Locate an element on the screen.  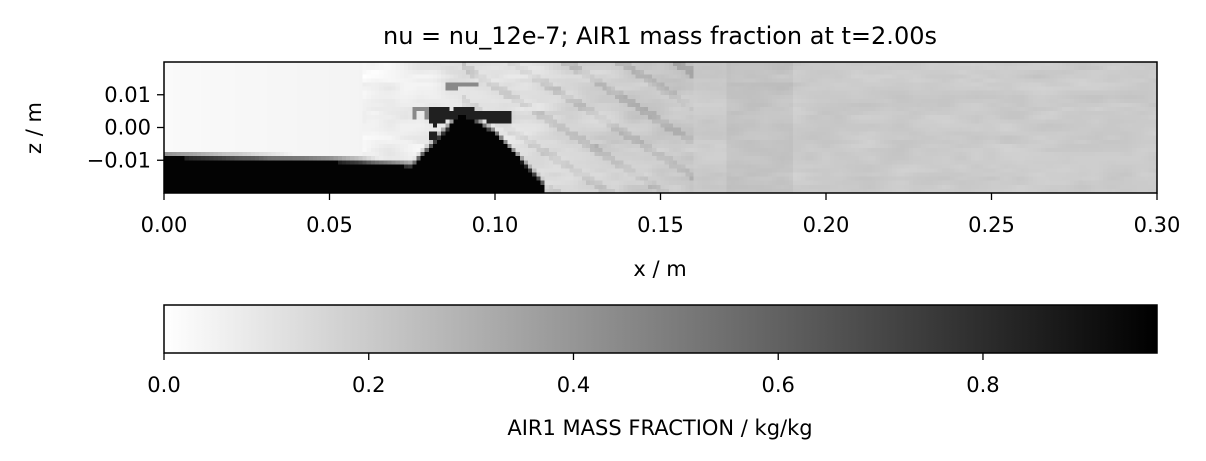
x-tick-label: 0.25 is located at coordinates (991, 225).